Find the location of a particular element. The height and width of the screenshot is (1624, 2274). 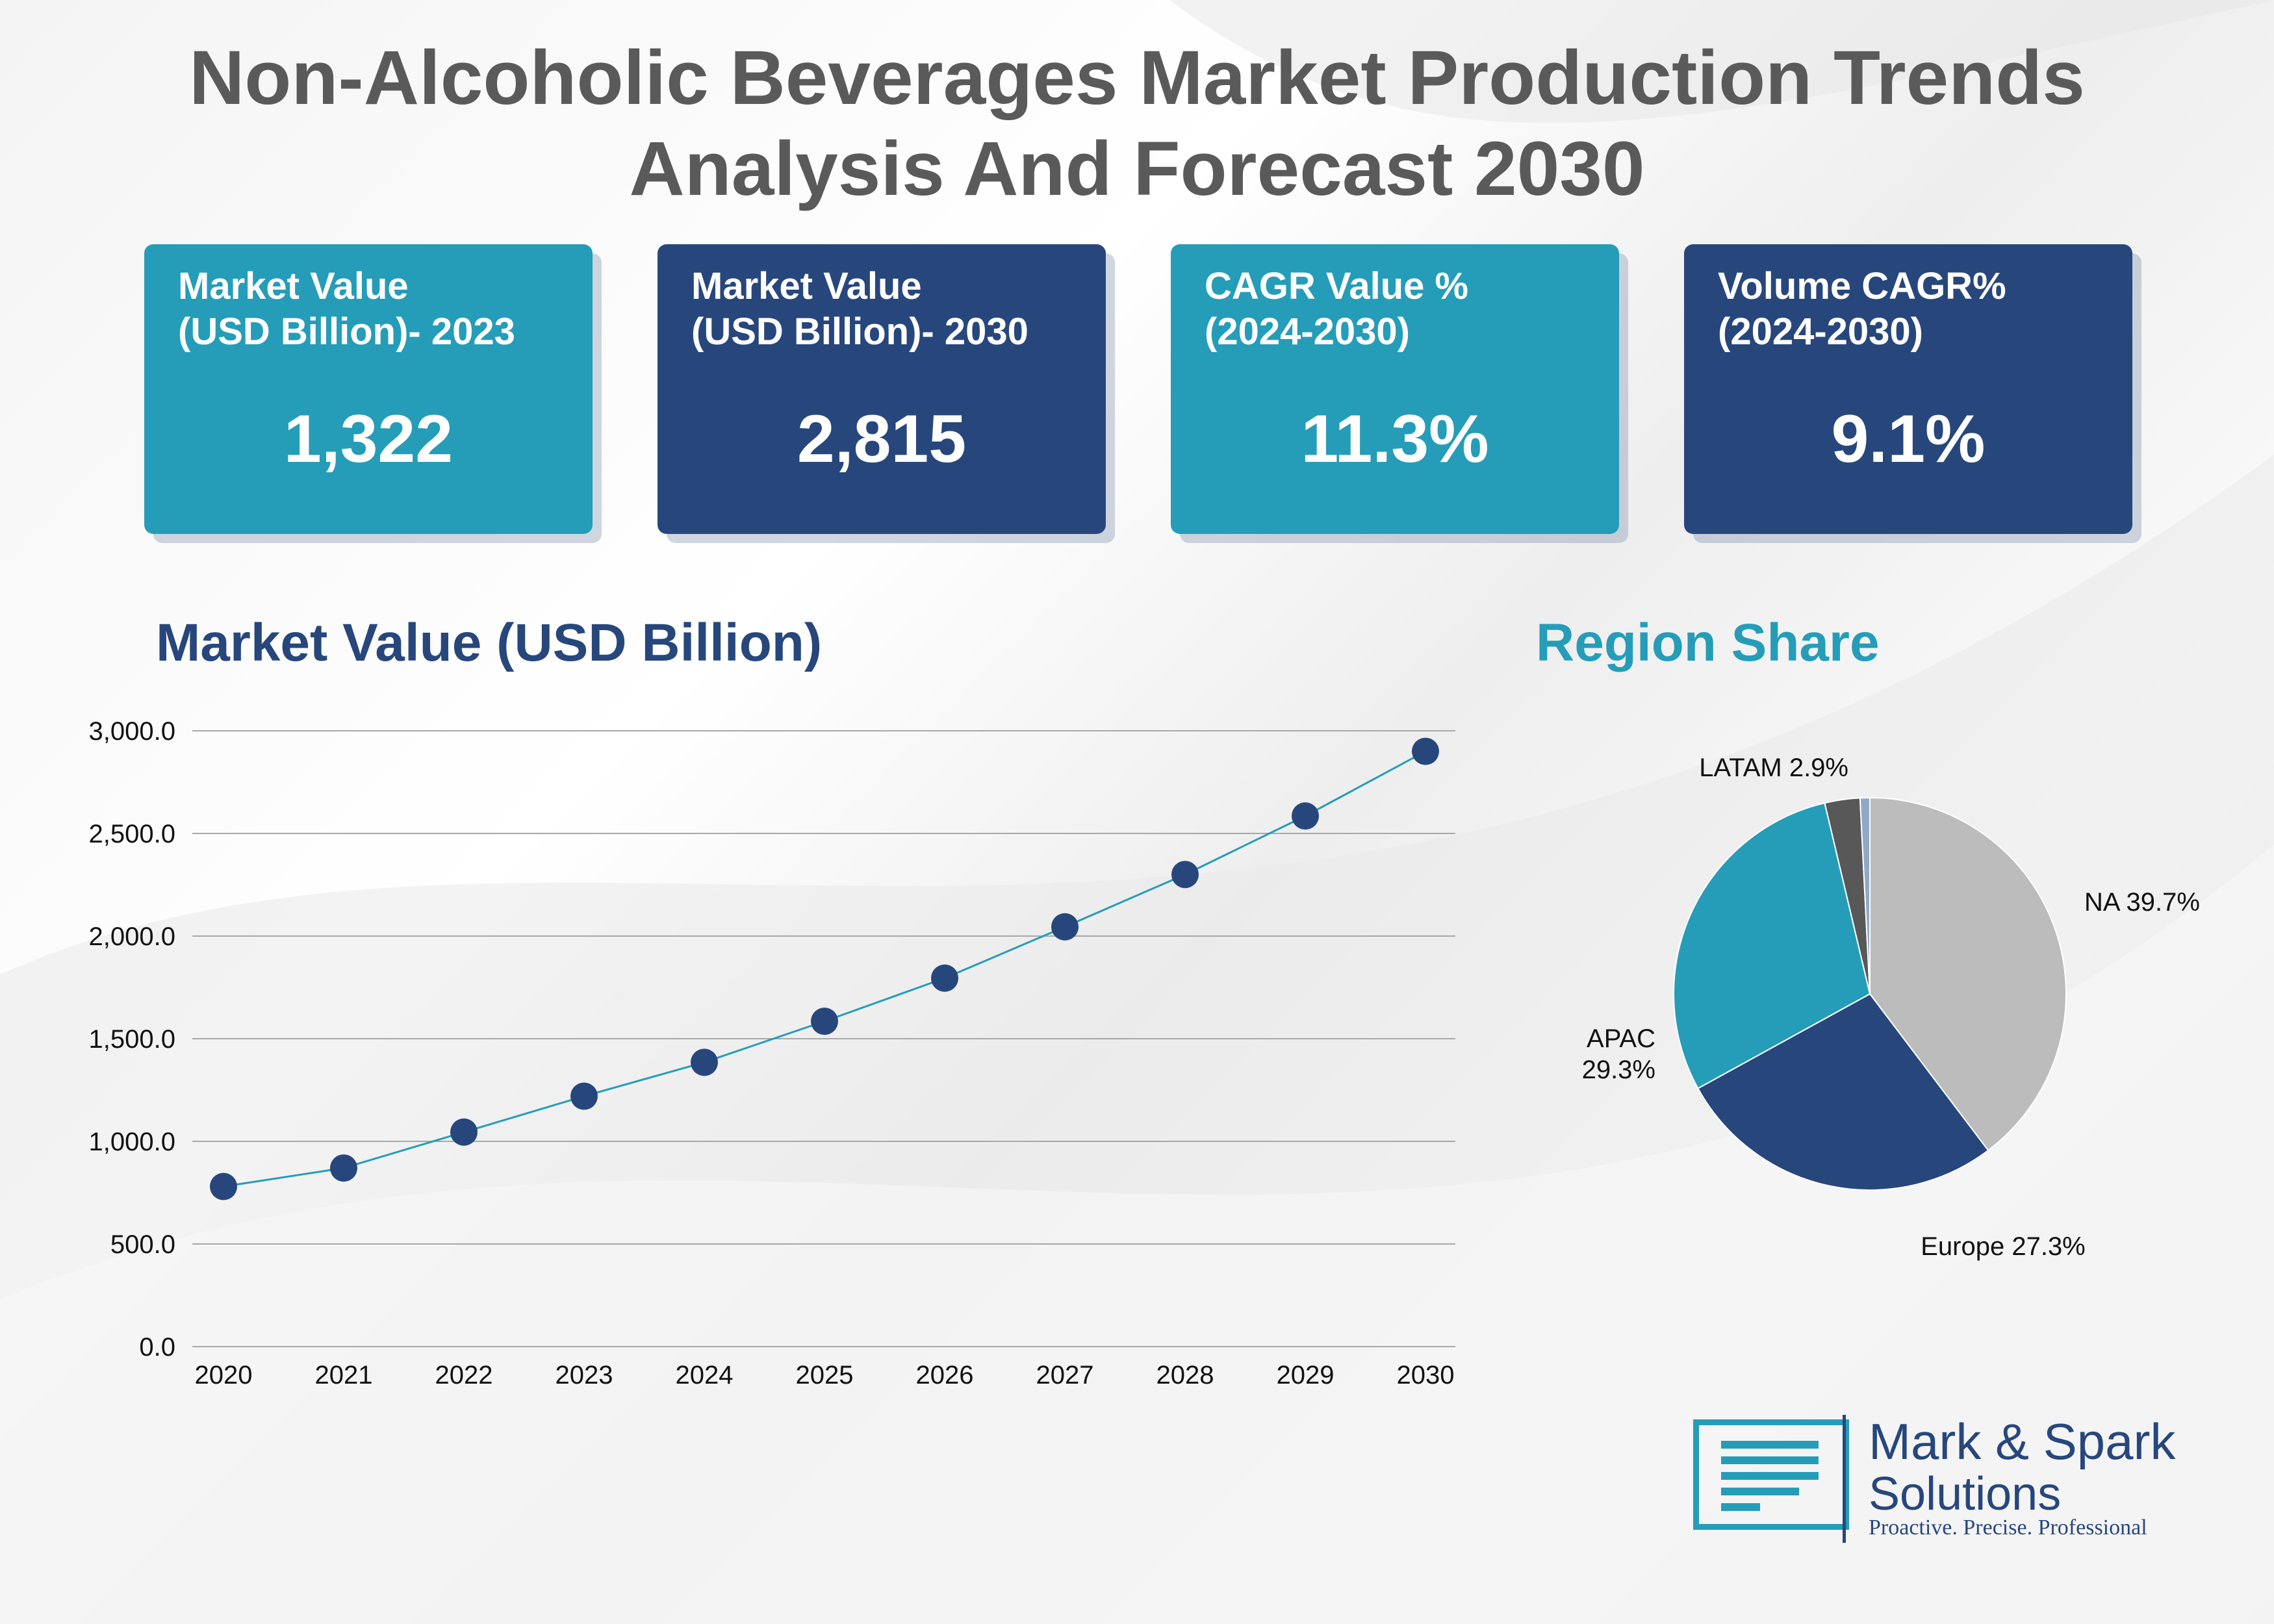

logo-icon is located at coordinates (1771, 1474).